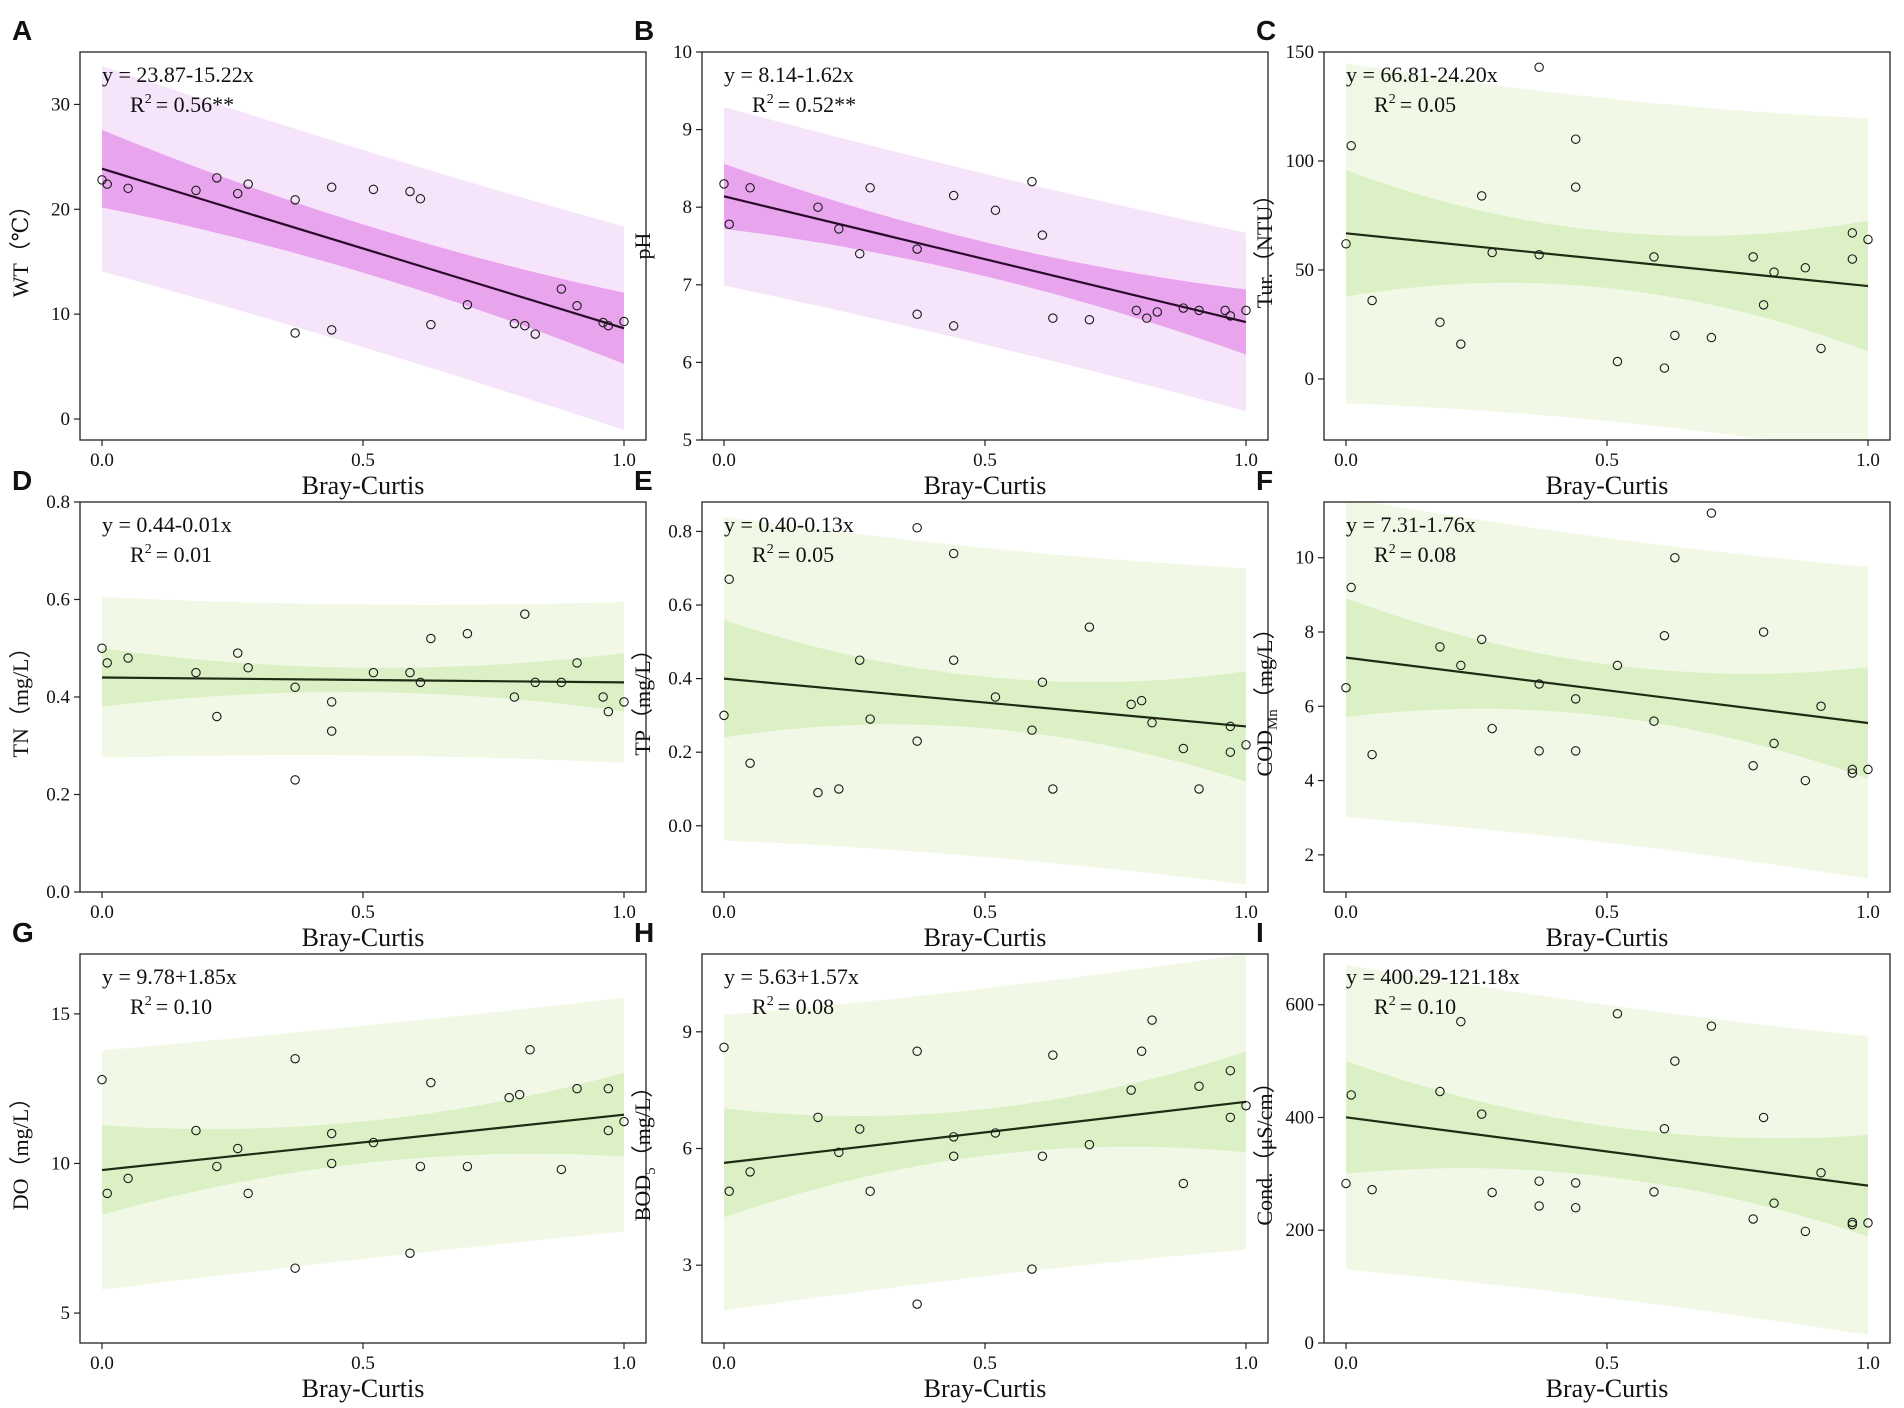  What do you see at coordinates (1428, 104) in the screenshot?
I see `r-squared-value: = 0.05` at bounding box center [1428, 104].